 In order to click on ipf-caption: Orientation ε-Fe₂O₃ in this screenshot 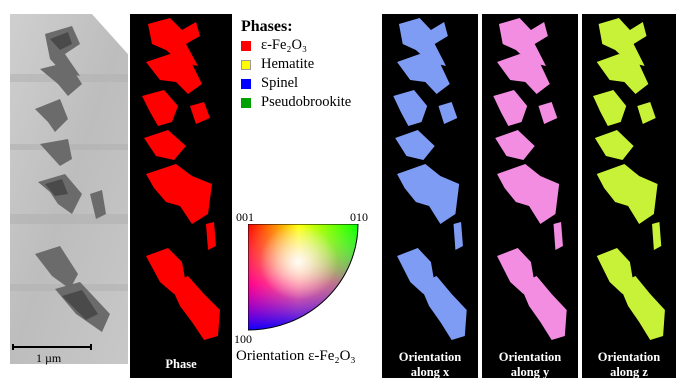, I will do `click(296, 356)`.